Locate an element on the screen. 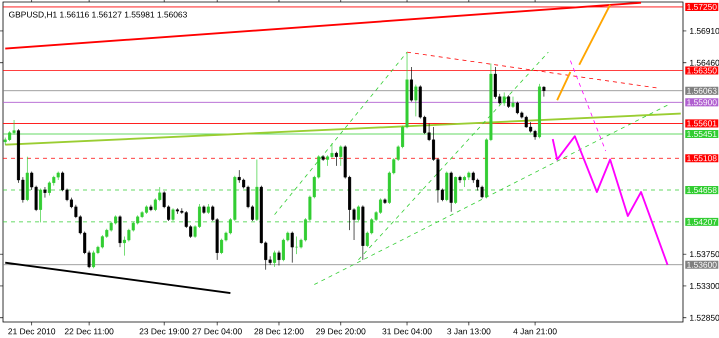 The height and width of the screenshot is (338, 719). x-tick-label: 31 Dec 04:00 is located at coordinates (407, 331).